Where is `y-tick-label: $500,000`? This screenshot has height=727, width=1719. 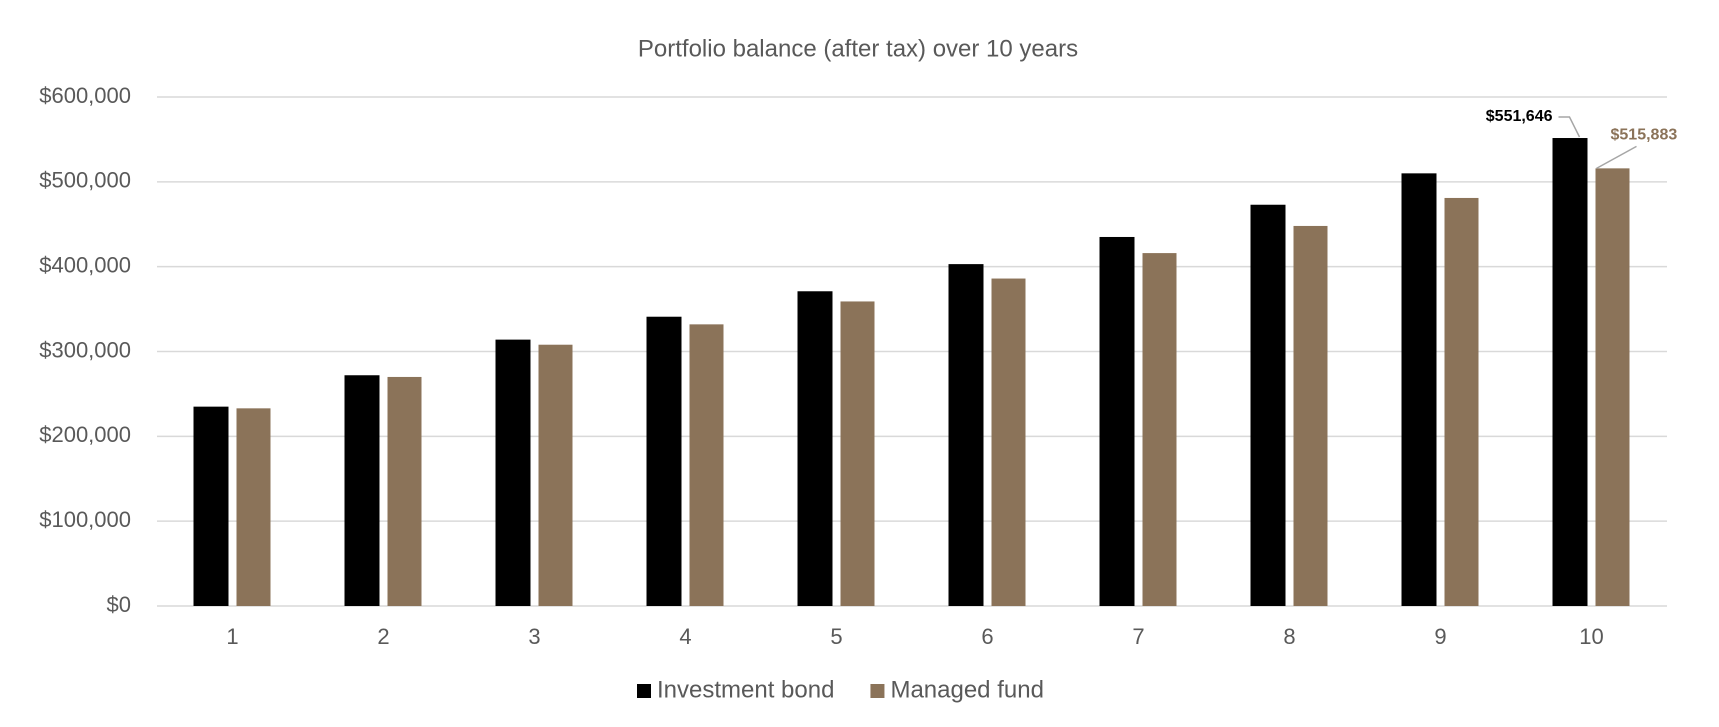
y-tick-label: $500,000 is located at coordinates (85, 180).